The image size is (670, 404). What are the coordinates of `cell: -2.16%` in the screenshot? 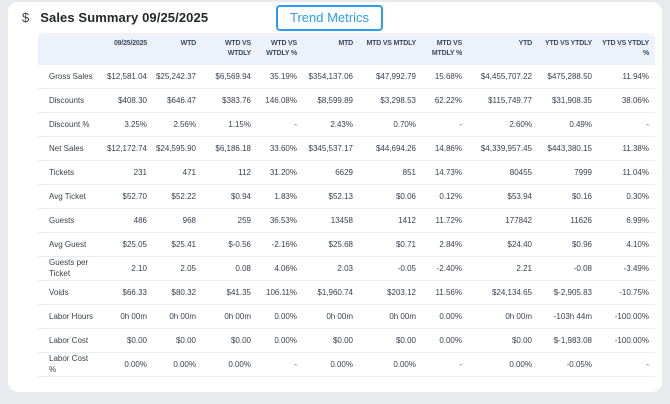 It's located at (279, 244).